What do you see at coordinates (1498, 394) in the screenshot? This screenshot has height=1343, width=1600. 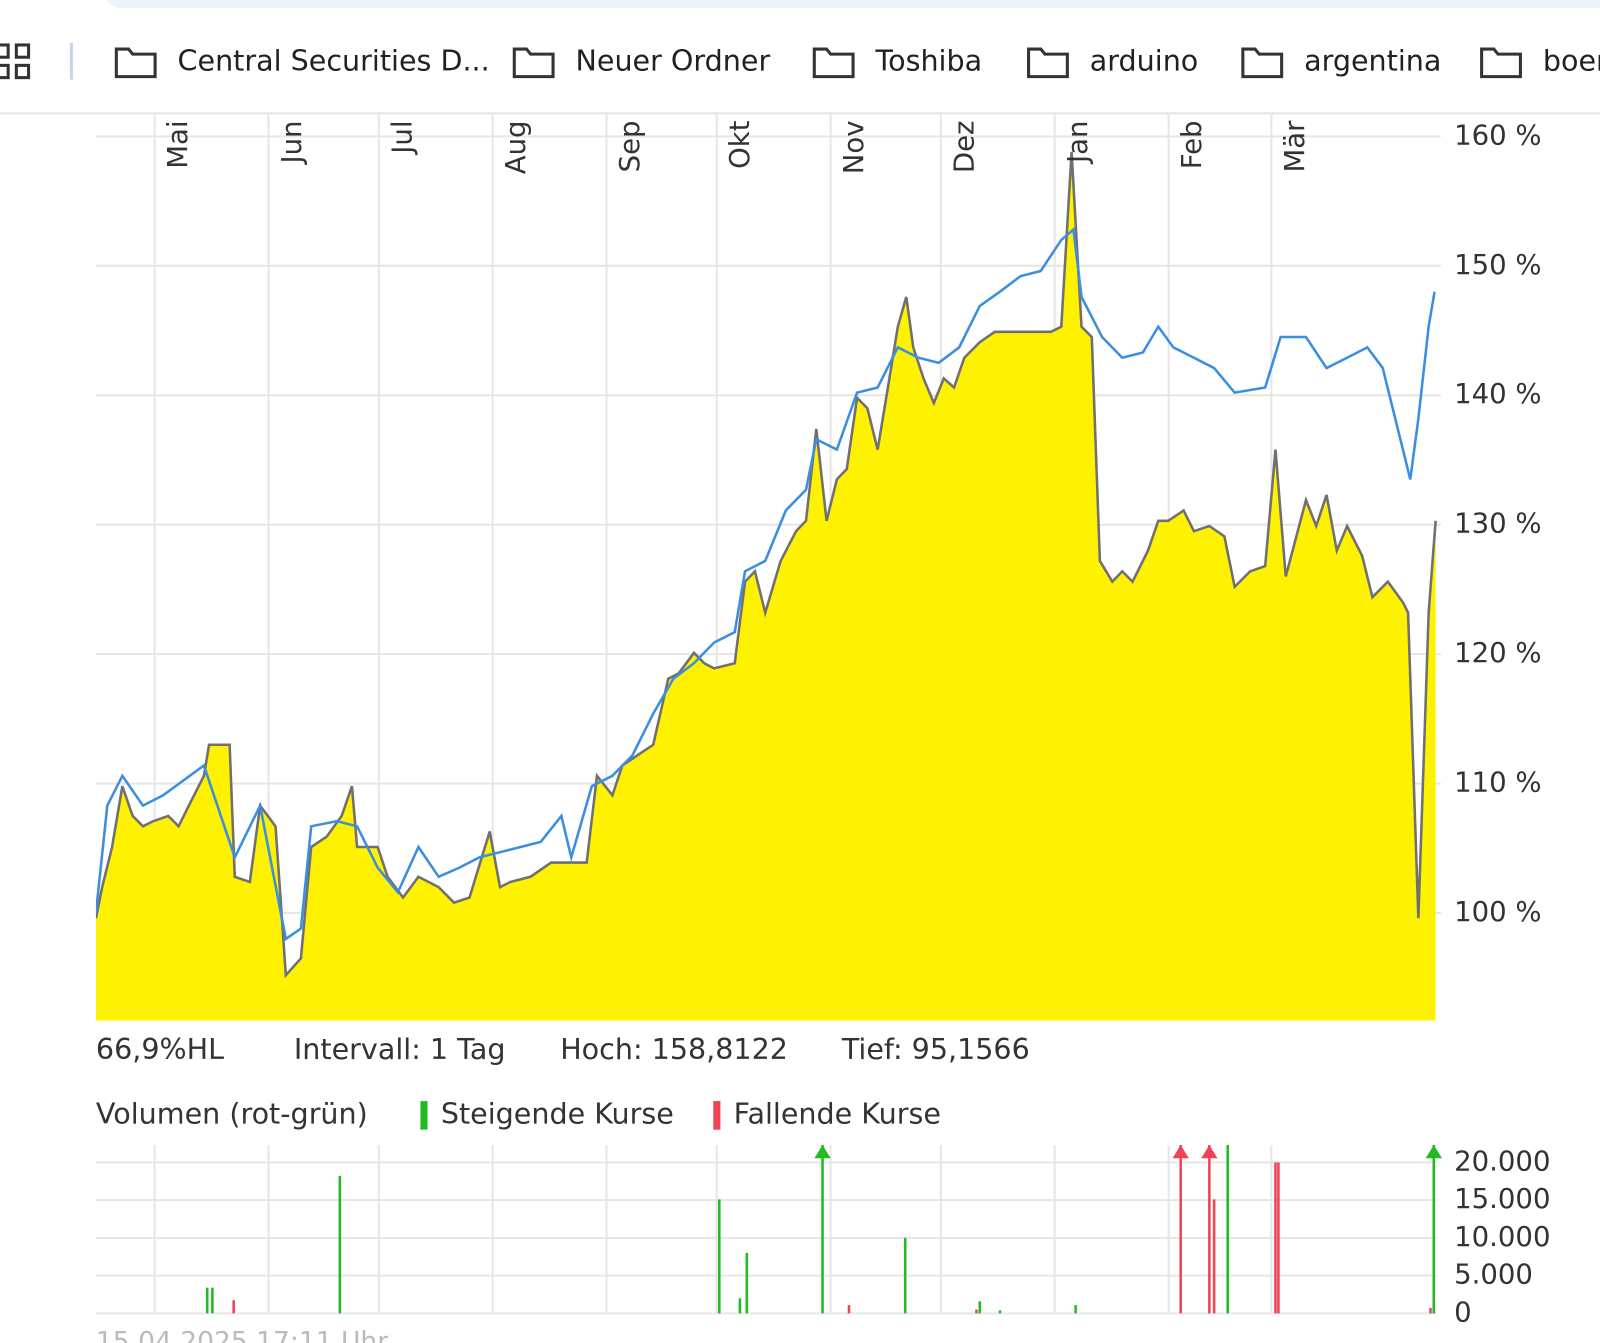 I see `y-tick-label: 140 %` at bounding box center [1498, 394].